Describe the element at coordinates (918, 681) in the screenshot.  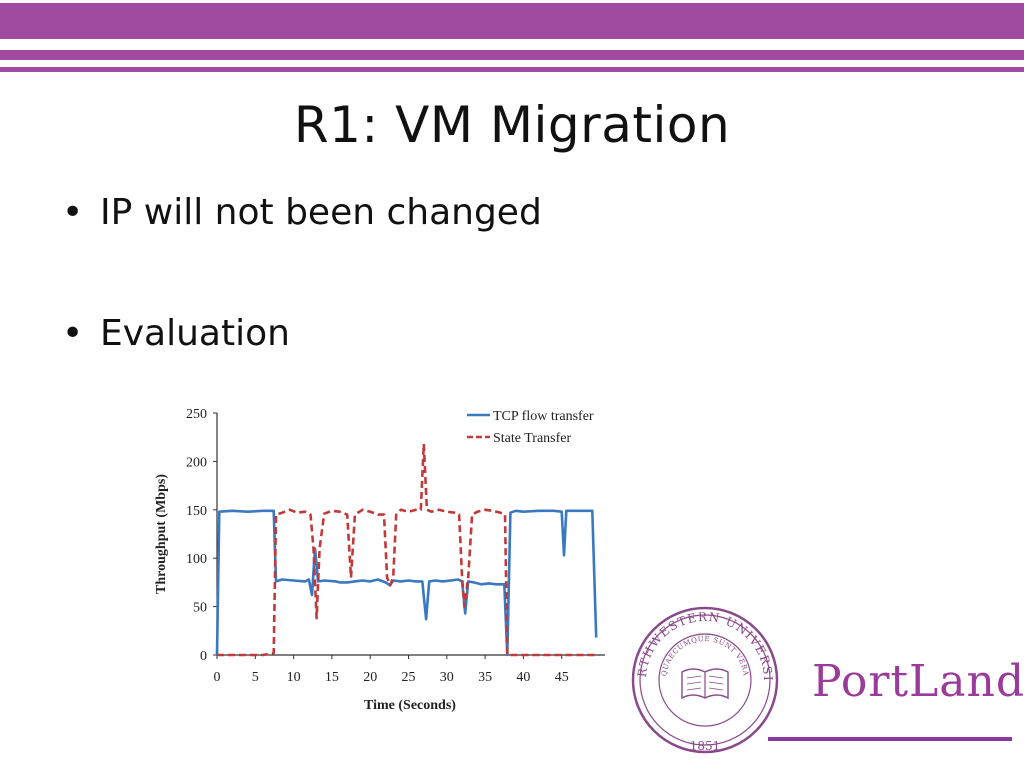
I see `portland-brand-text: PortLand` at that location.